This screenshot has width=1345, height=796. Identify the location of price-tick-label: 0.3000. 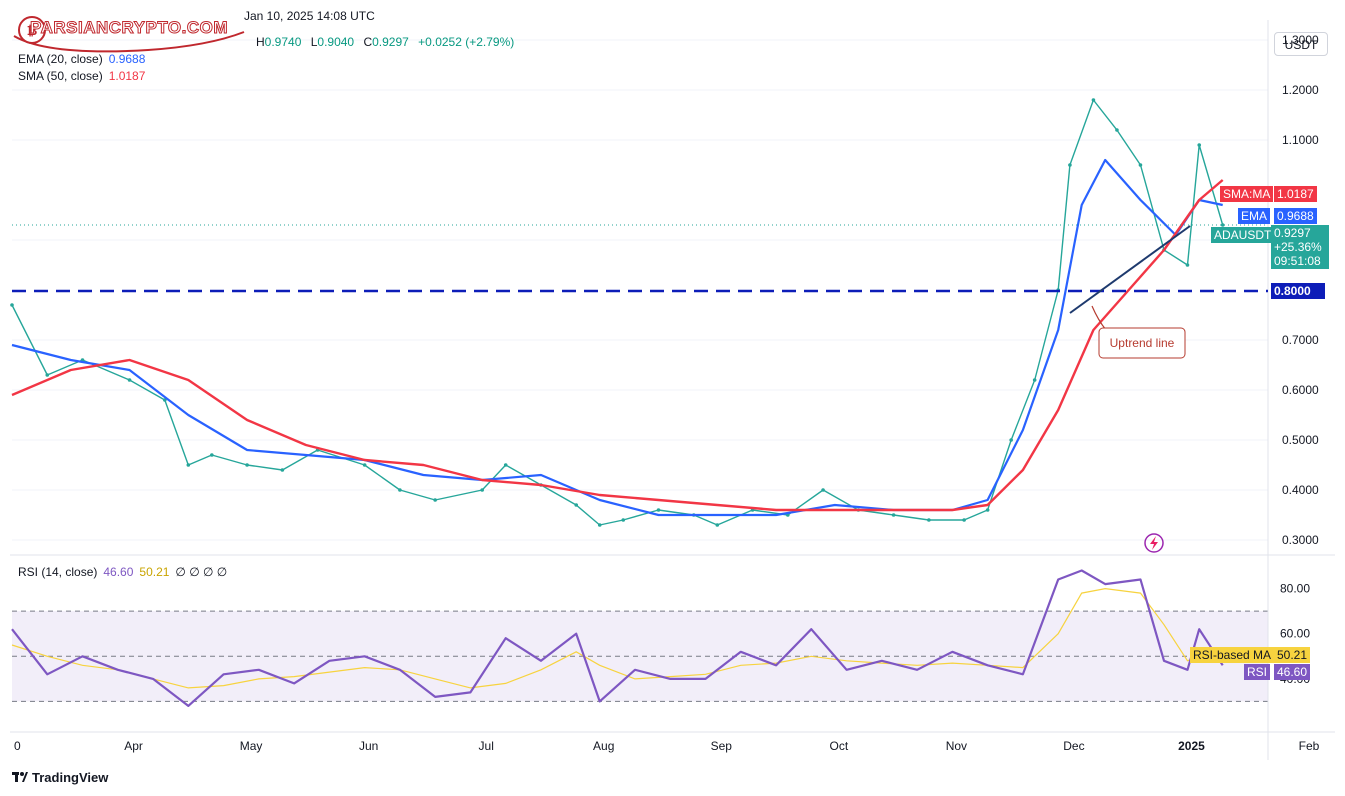
(1300, 540).